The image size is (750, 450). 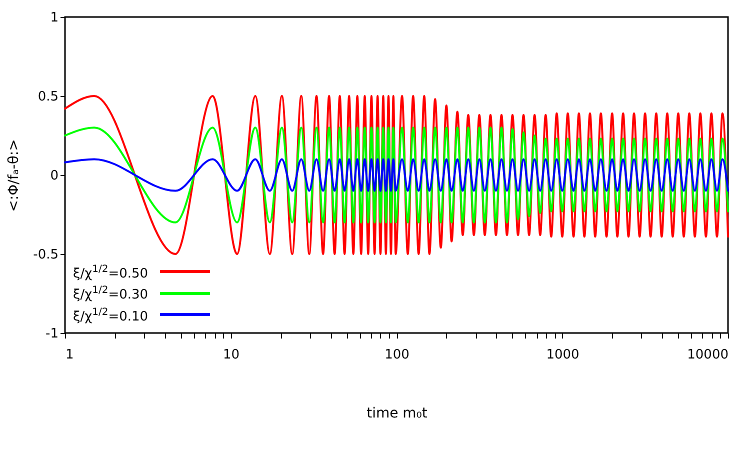 What do you see at coordinates (110, 294) in the screenshot?
I see `legend-label: ξ/χ$^{1/2}$=0.30` at bounding box center [110, 294].